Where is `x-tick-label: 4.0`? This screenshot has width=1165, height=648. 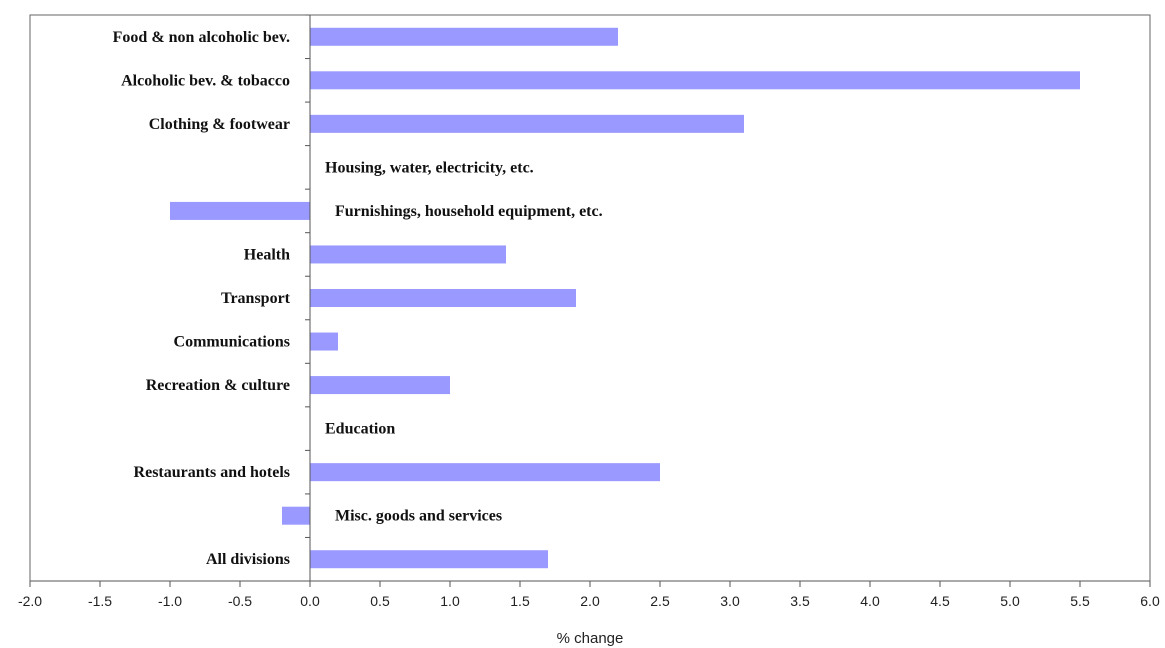 x-tick-label: 4.0 is located at coordinates (870, 601).